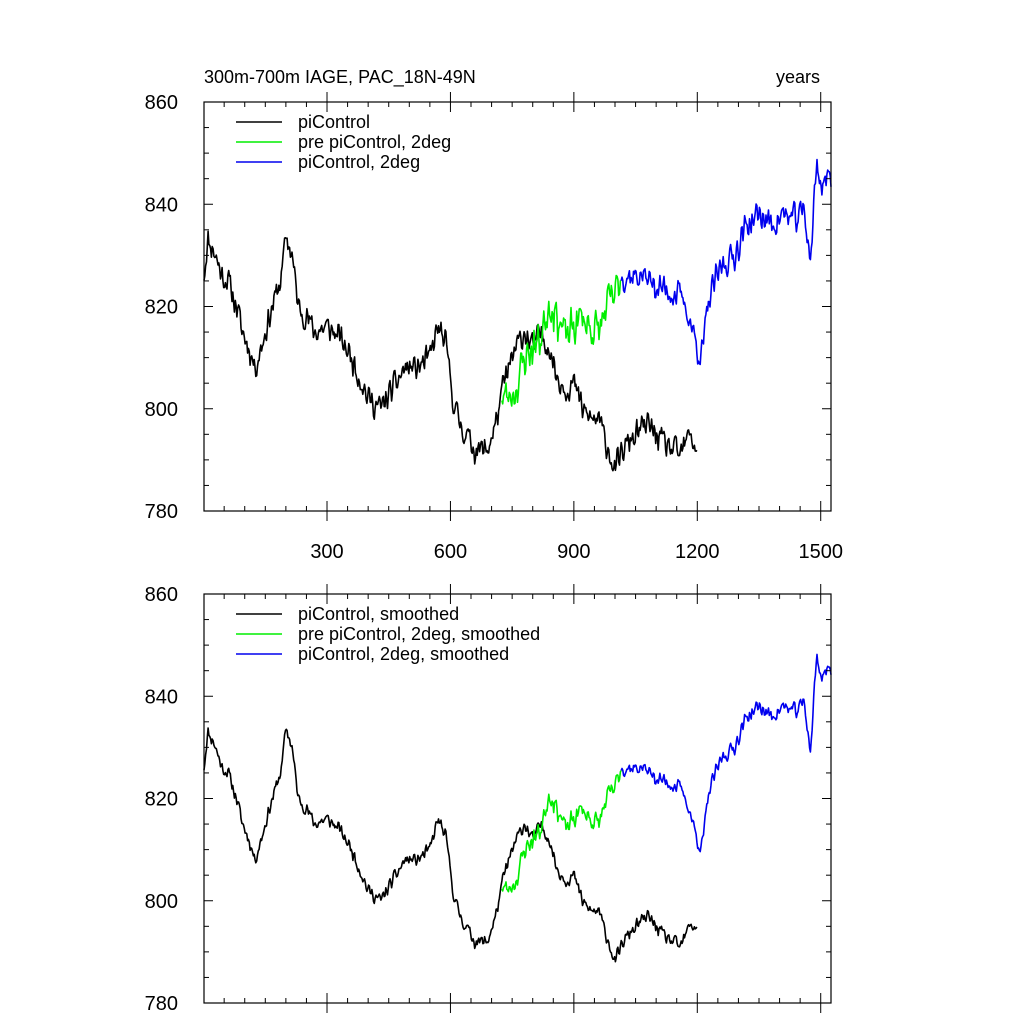 This screenshot has width=1024, height=1029. What do you see at coordinates (161, 595) in the screenshot?
I see `y-tick-label-bottom: 860` at bounding box center [161, 595].